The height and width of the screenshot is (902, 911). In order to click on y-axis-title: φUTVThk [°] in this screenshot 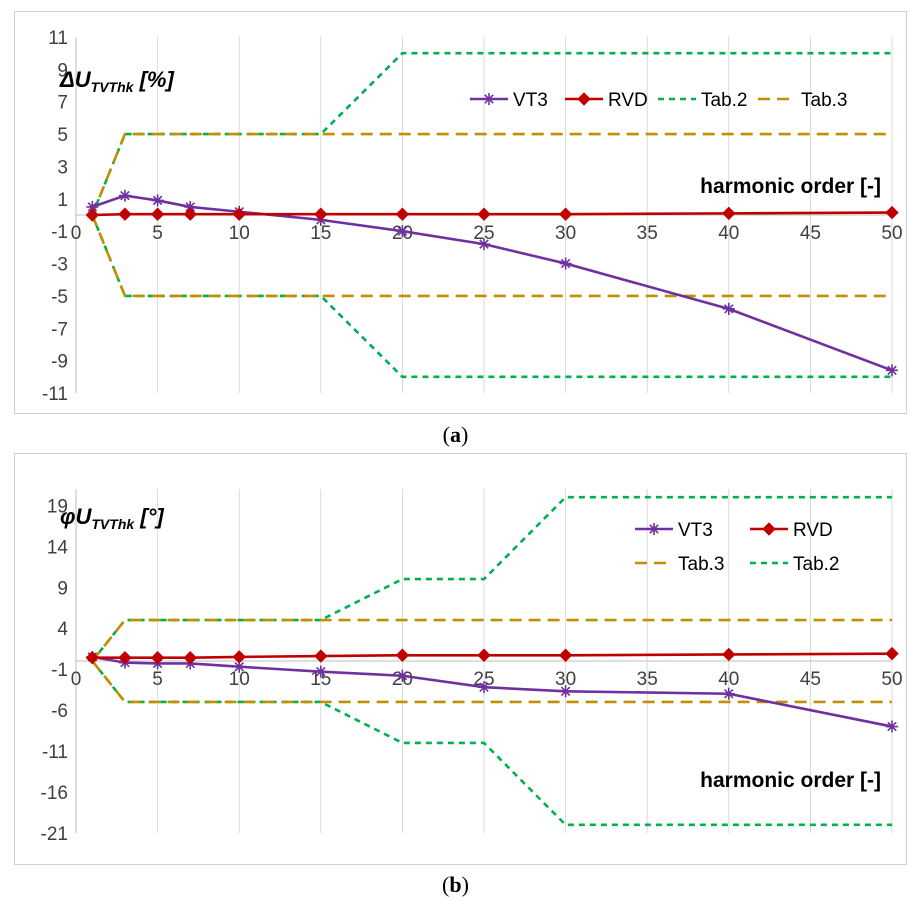, I will do `click(112, 518)`.